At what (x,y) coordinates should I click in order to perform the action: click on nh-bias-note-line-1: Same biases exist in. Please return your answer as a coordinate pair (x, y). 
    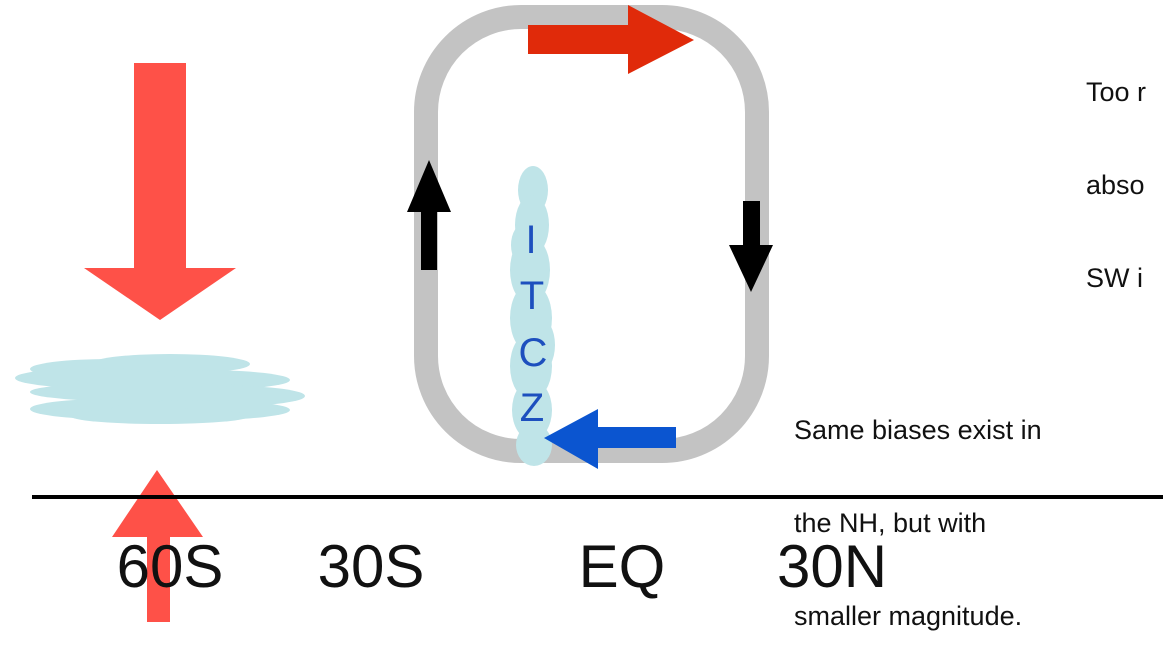
    Looking at the image, I should click on (918, 430).